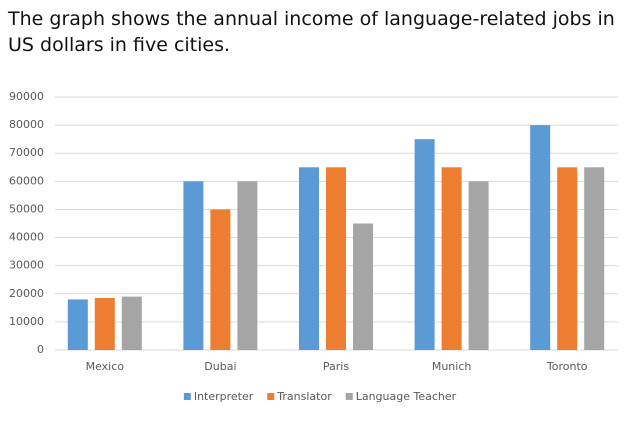  Describe the element at coordinates (26, 321) in the screenshot. I see `y-tick-label: 10000` at that location.